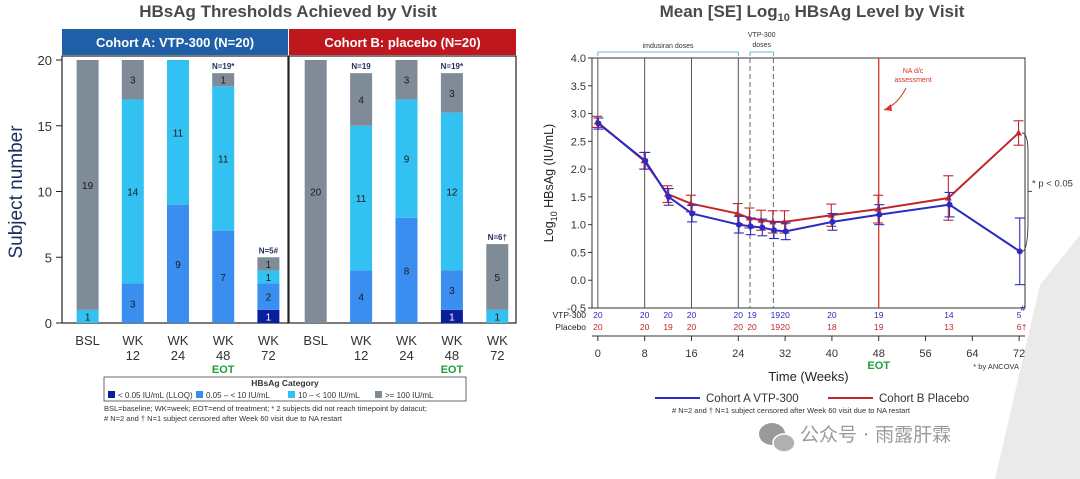 Image resolution: width=1080 pixels, height=479 pixels. I want to click on y-axis-title: Log10 HBsAg (IU/mL), so click(550, 183).